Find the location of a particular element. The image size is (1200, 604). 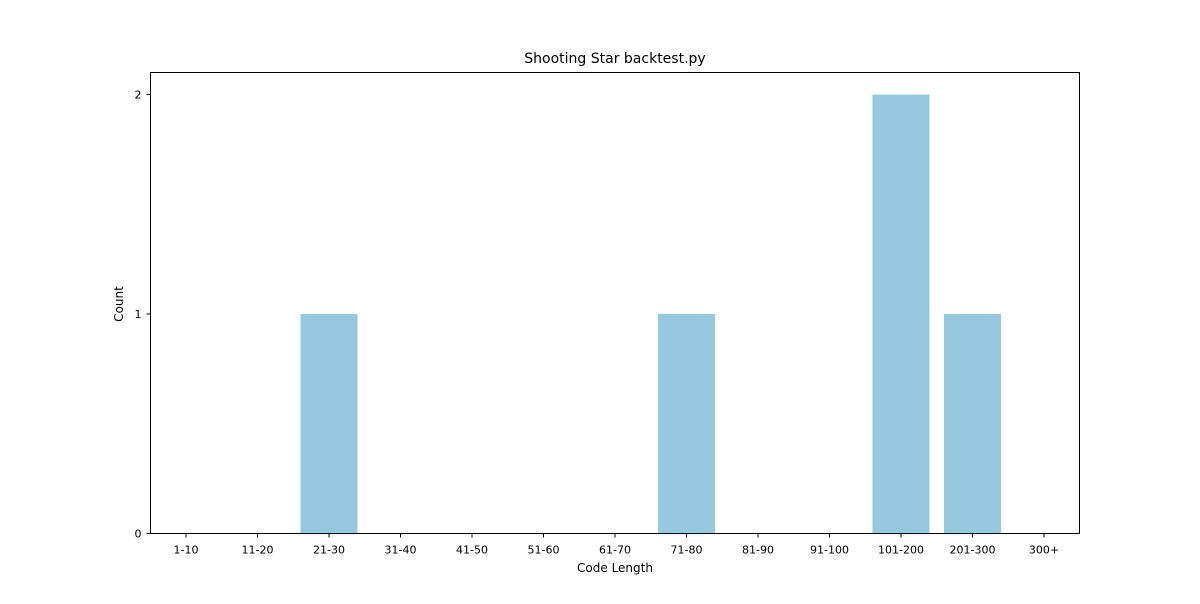

y-axis-label: Count is located at coordinates (119, 304).